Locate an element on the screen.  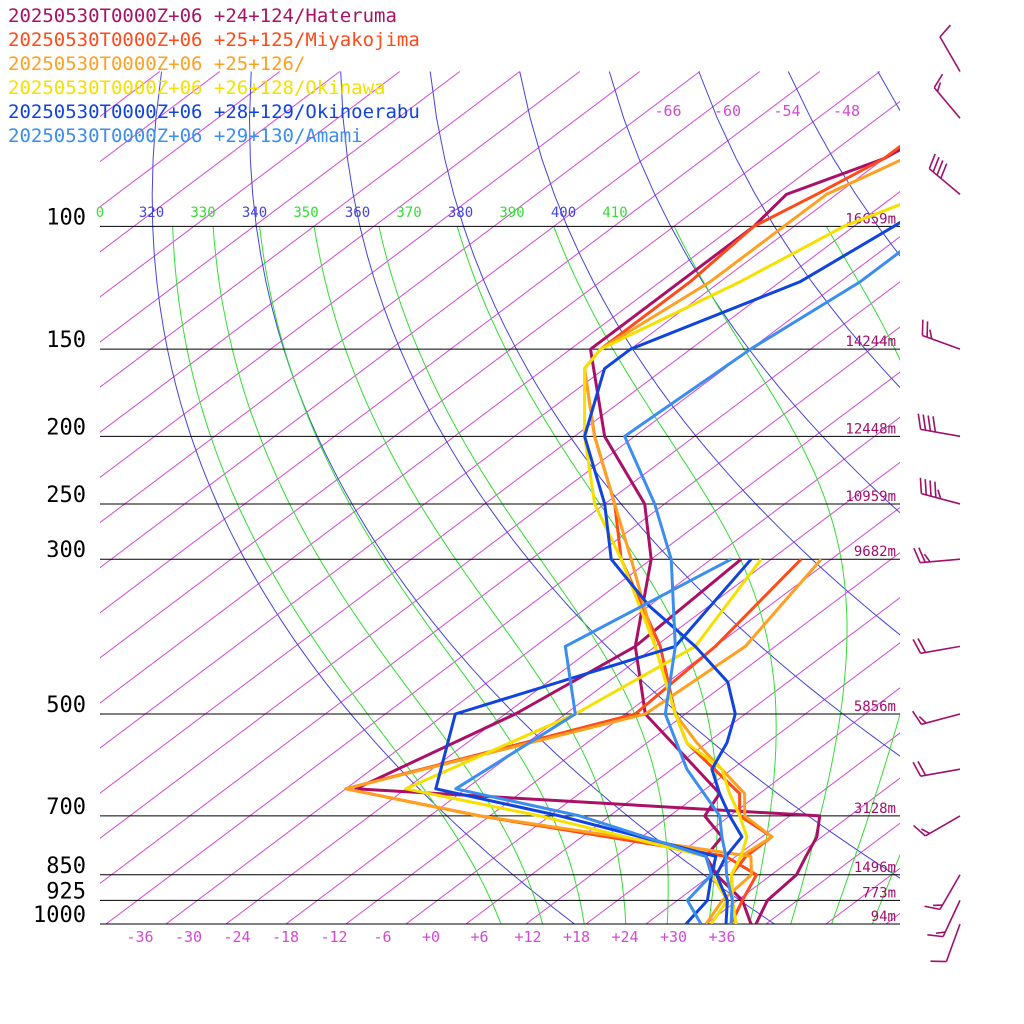
temperature-tick-label: +12 is located at coordinates (527, 937).